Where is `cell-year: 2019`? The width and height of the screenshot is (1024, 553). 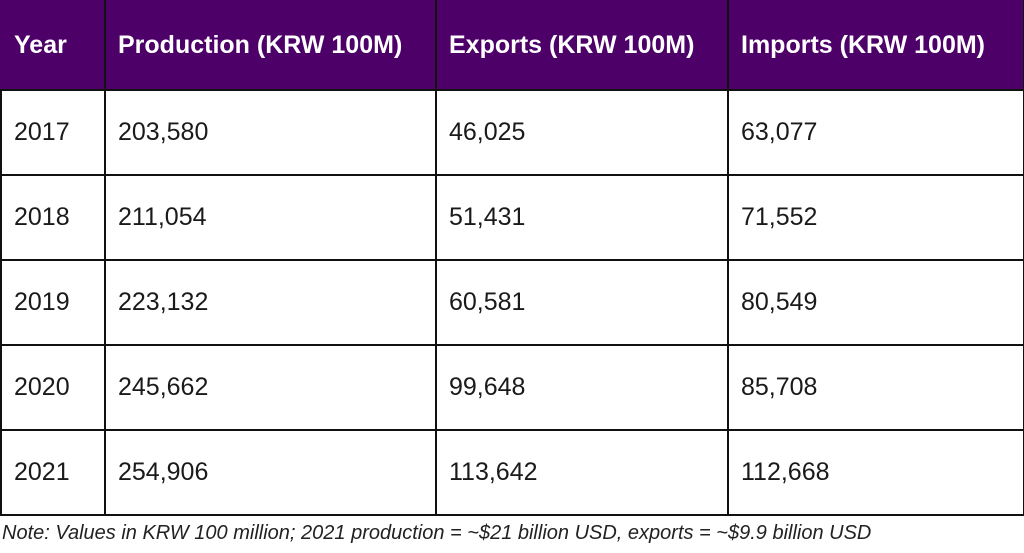 cell-year: 2019 is located at coordinates (53, 302).